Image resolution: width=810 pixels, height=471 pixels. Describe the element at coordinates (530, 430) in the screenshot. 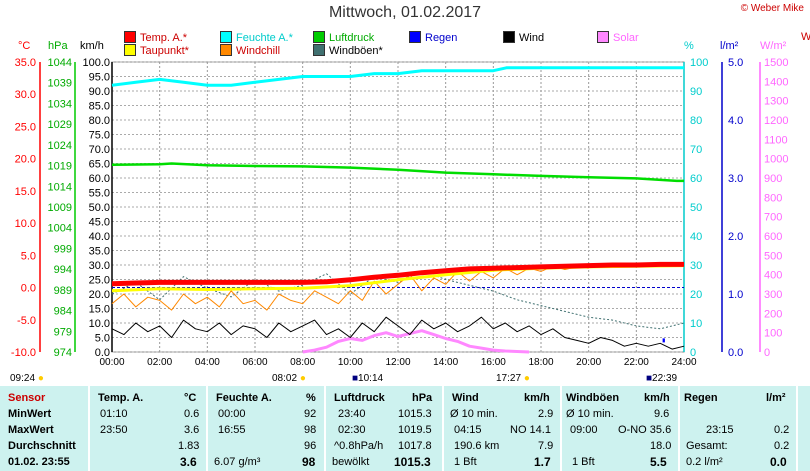

I see `cell-wind-b: NO 14.1` at that location.